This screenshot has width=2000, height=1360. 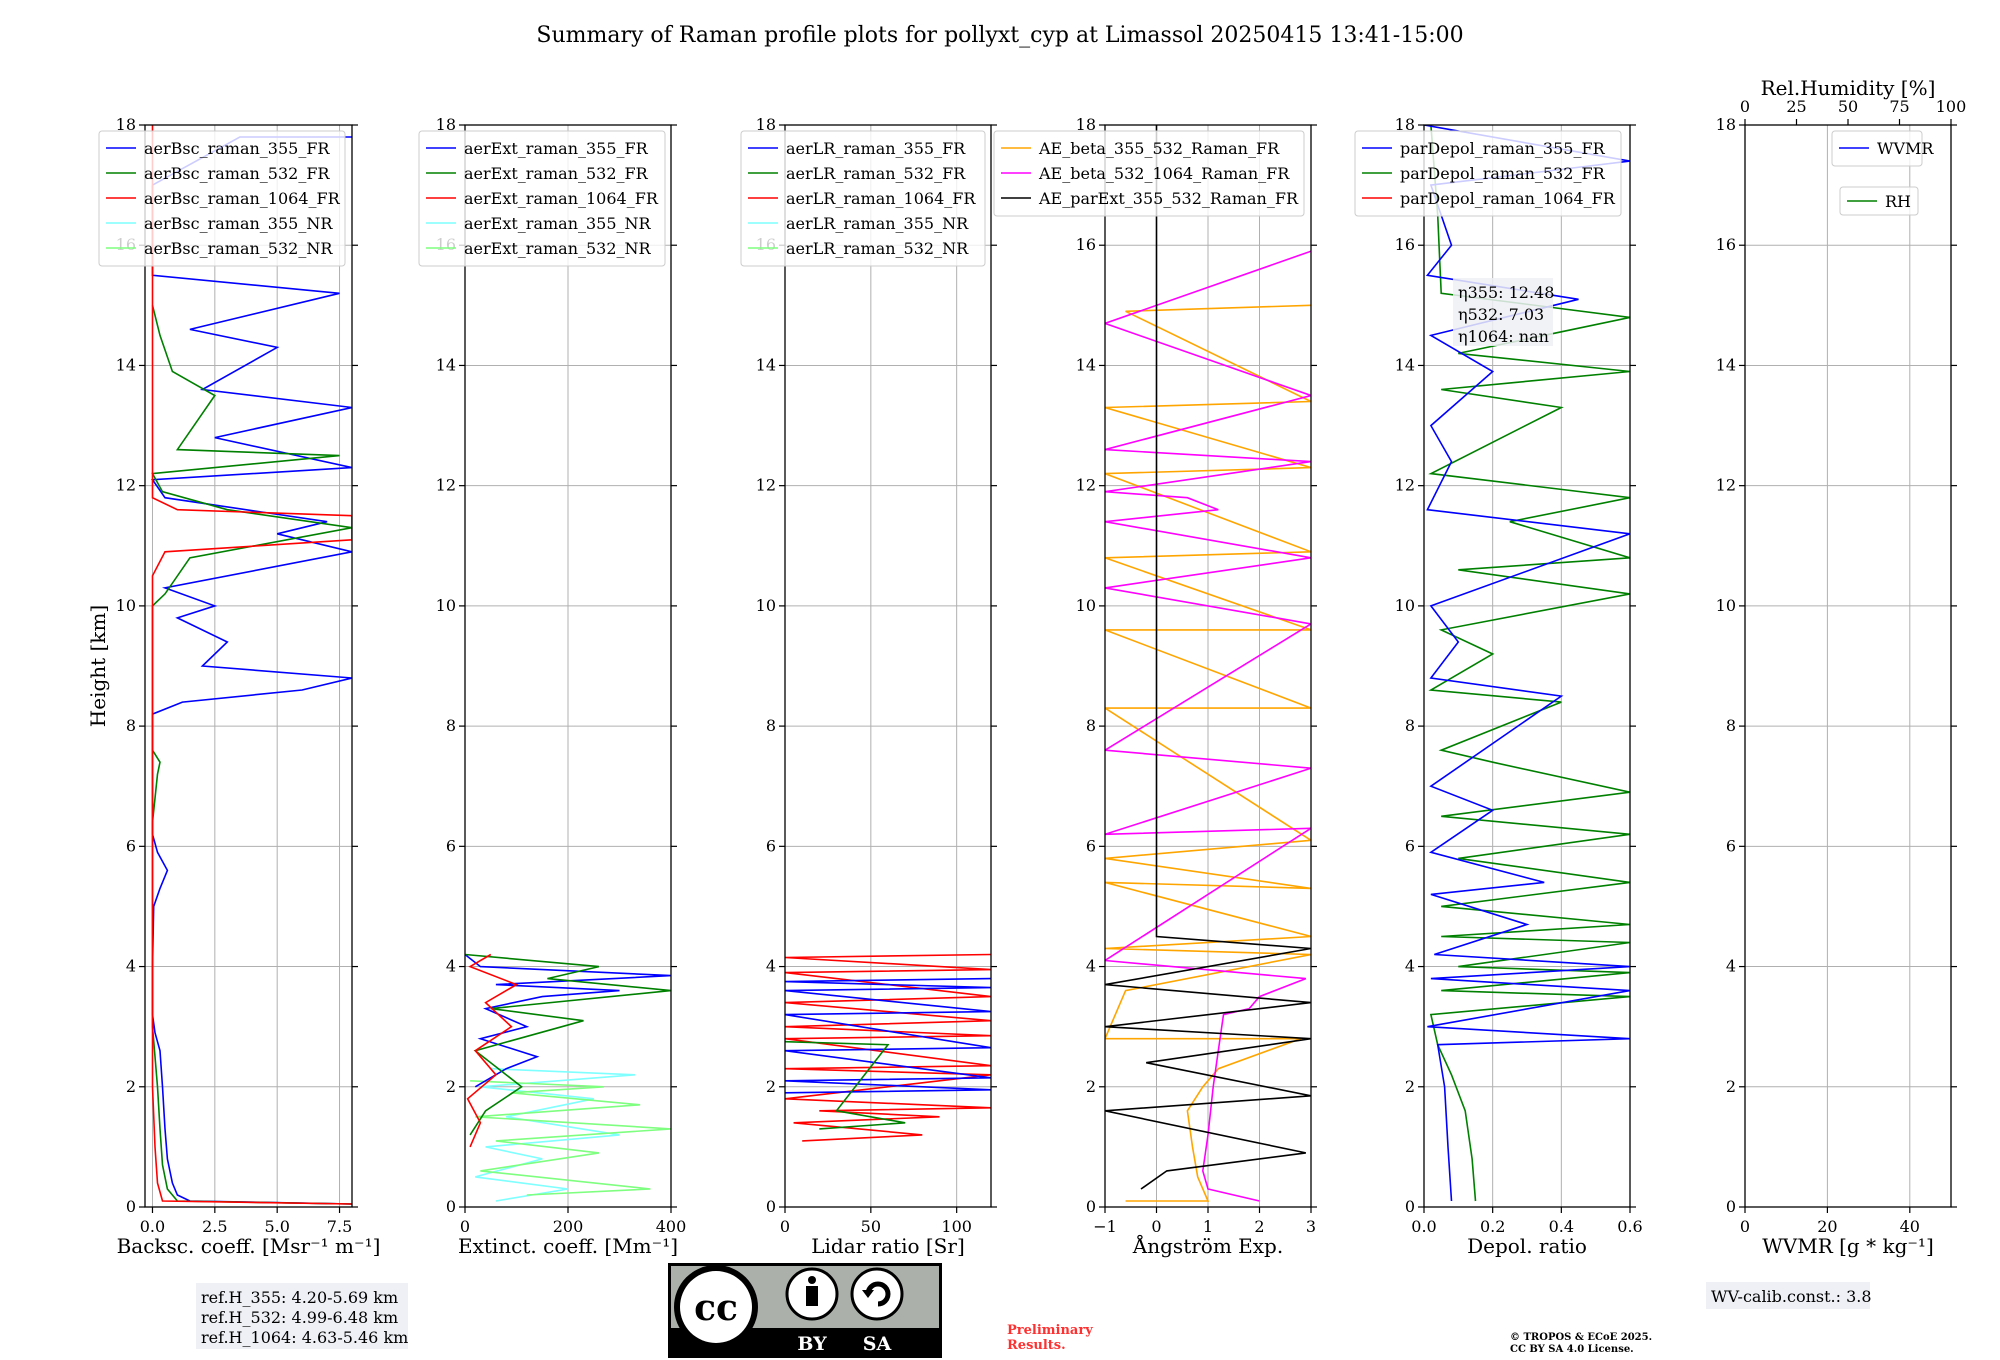 What do you see at coordinates (1208, 753) in the screenshot?
I see `series-line-AE_beta_355_532_Raman_FR` at bounding box center [1208, 753].